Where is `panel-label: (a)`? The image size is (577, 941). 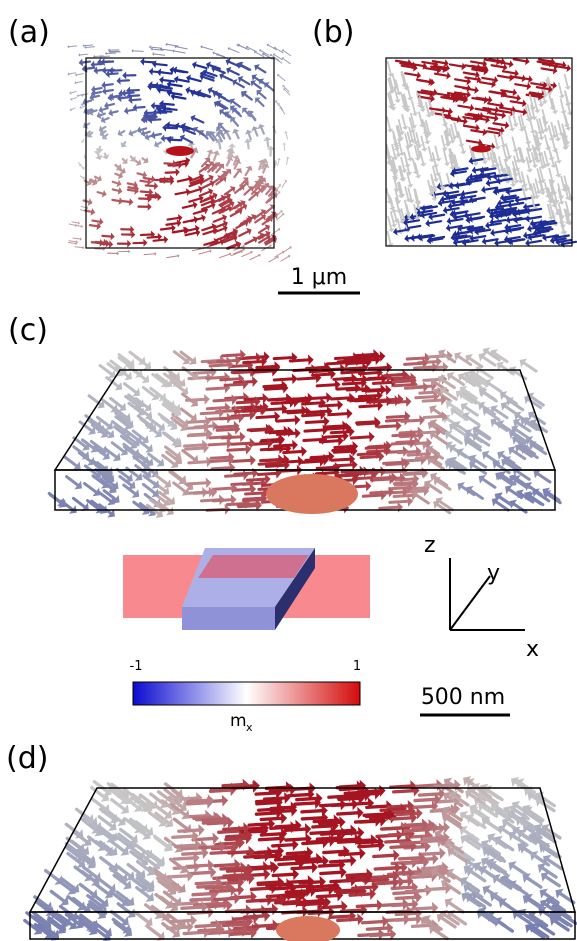
panel-label: (a) is located at coordinates (29, 32).